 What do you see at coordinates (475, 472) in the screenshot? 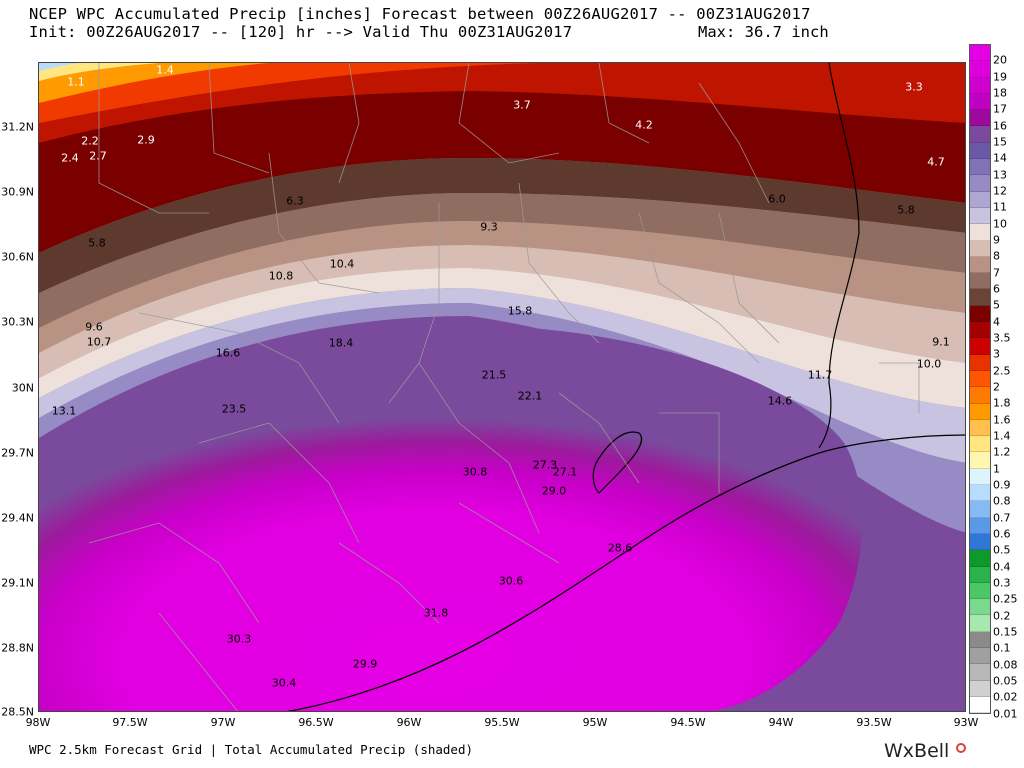
I see `precip-value-label: 30.8` at bounding box center [475, 472].